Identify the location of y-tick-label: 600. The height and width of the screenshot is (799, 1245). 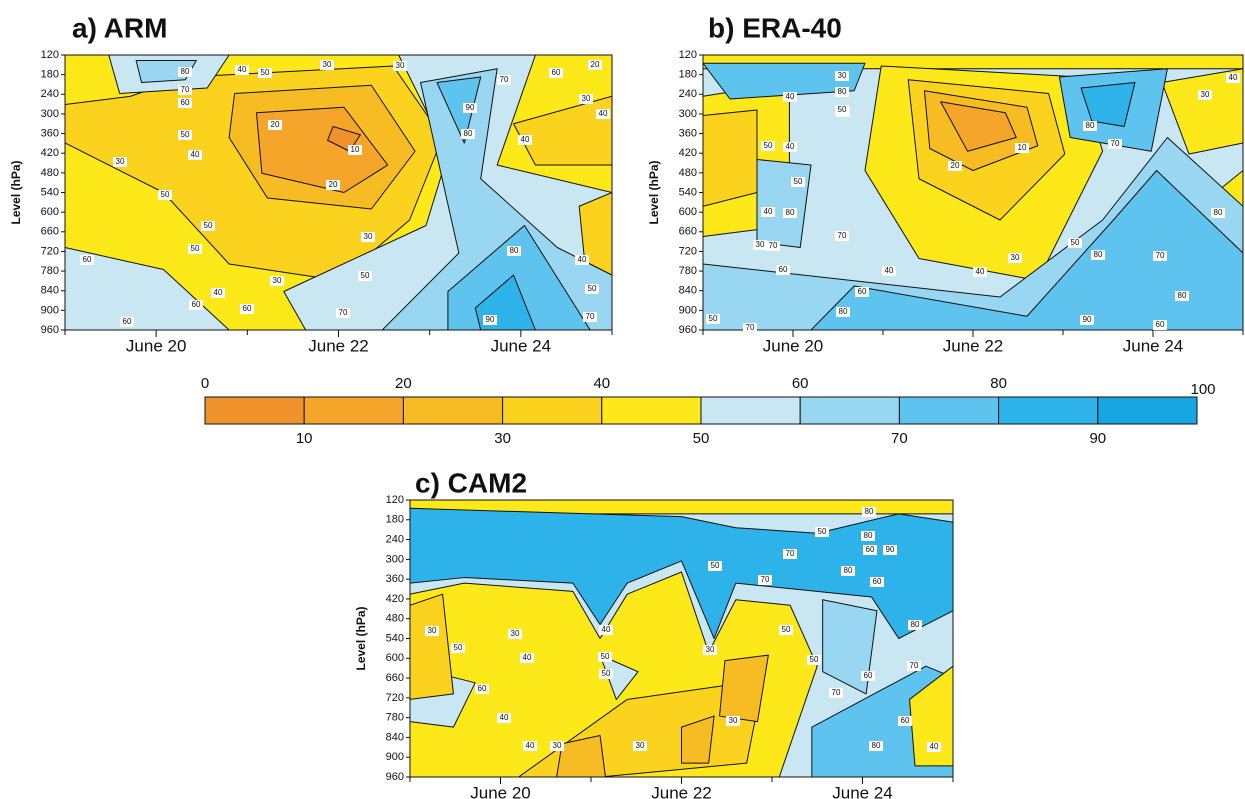
(50, 212).